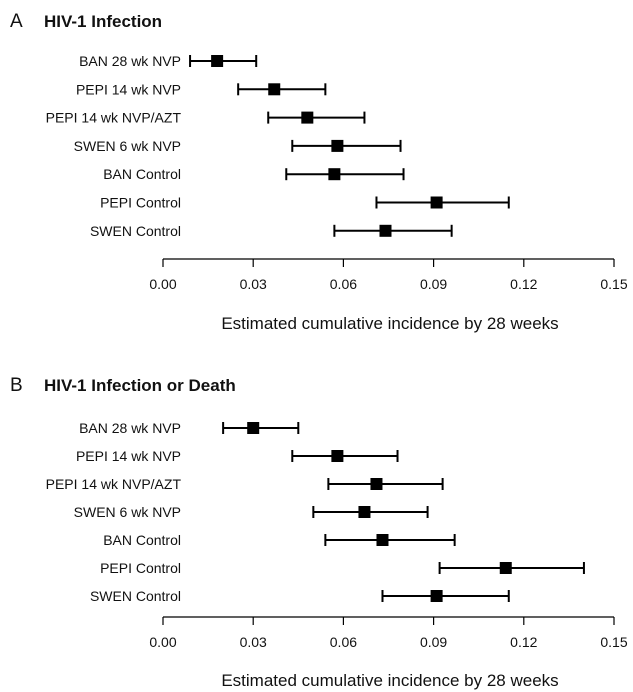  Describe the element at coordinates (127, 512) in the screenshot. I see `panel-b-row-label: SWEN 6 wk NVP` at that location.